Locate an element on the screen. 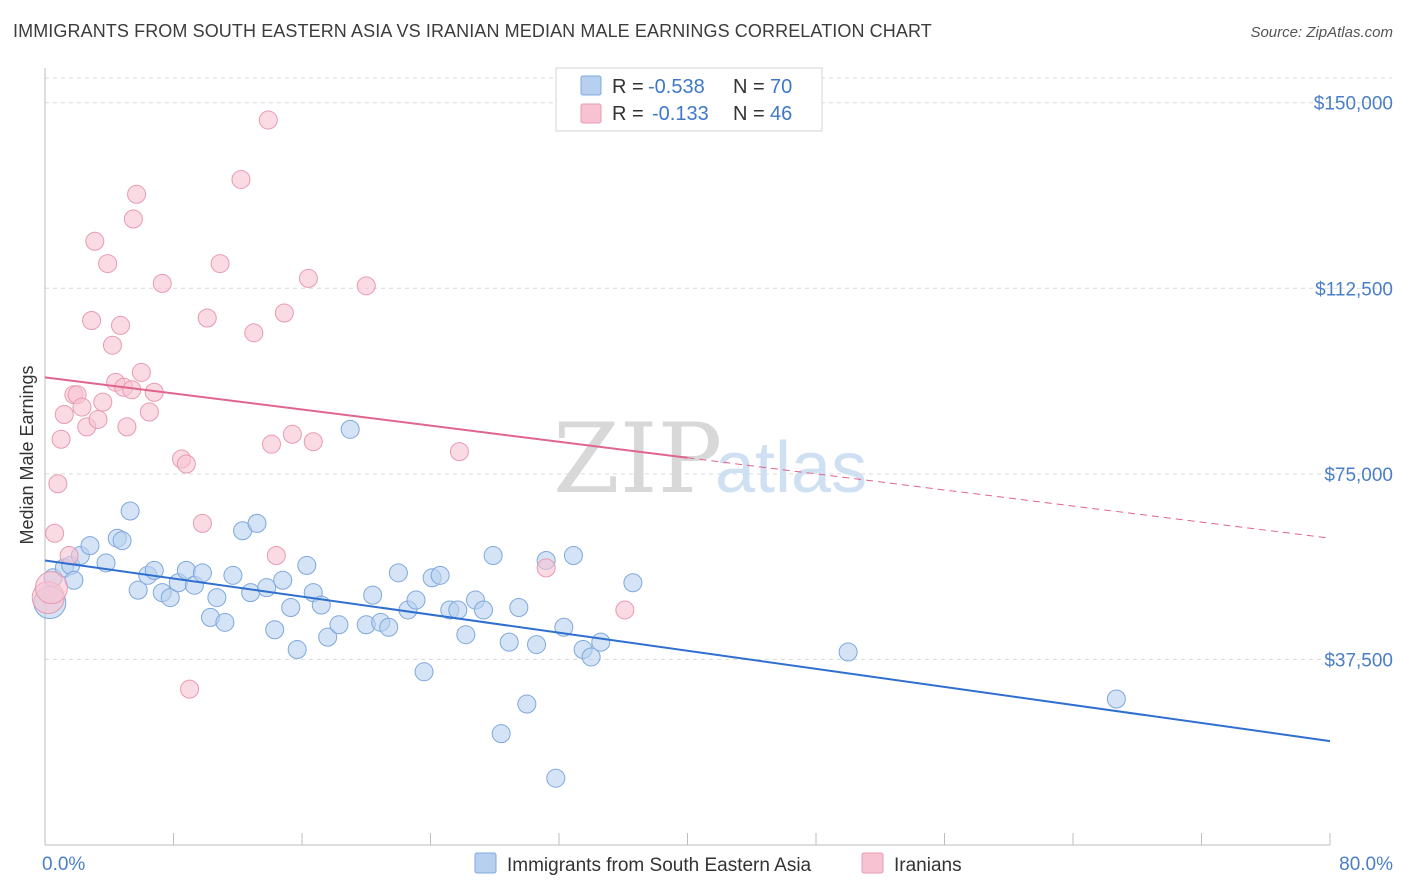 Image resolution: width=1406 pixels, height=892 pixels. legend-swatch-pink is located at coordinates (591, 113).